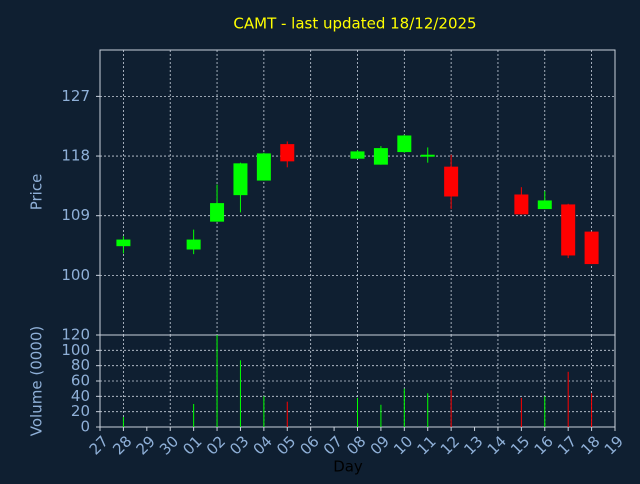 Image resolution: width=640 pixels, height=484 pixels. I want to click on chart-title: CAMT - last updated 18/12/2025, so click(354, 24).